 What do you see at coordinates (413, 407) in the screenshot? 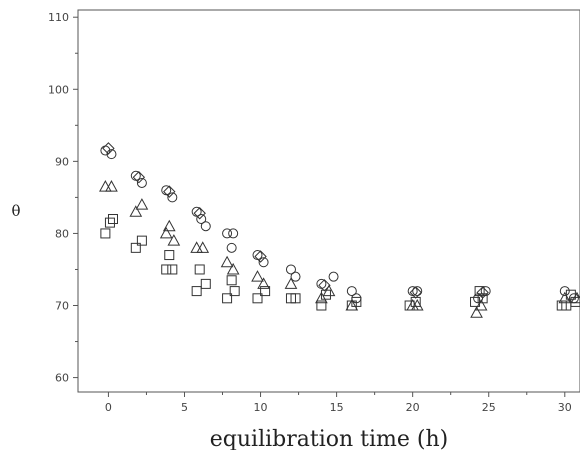
I see `x-tick-label: 20` at bounding box center [413, 407].